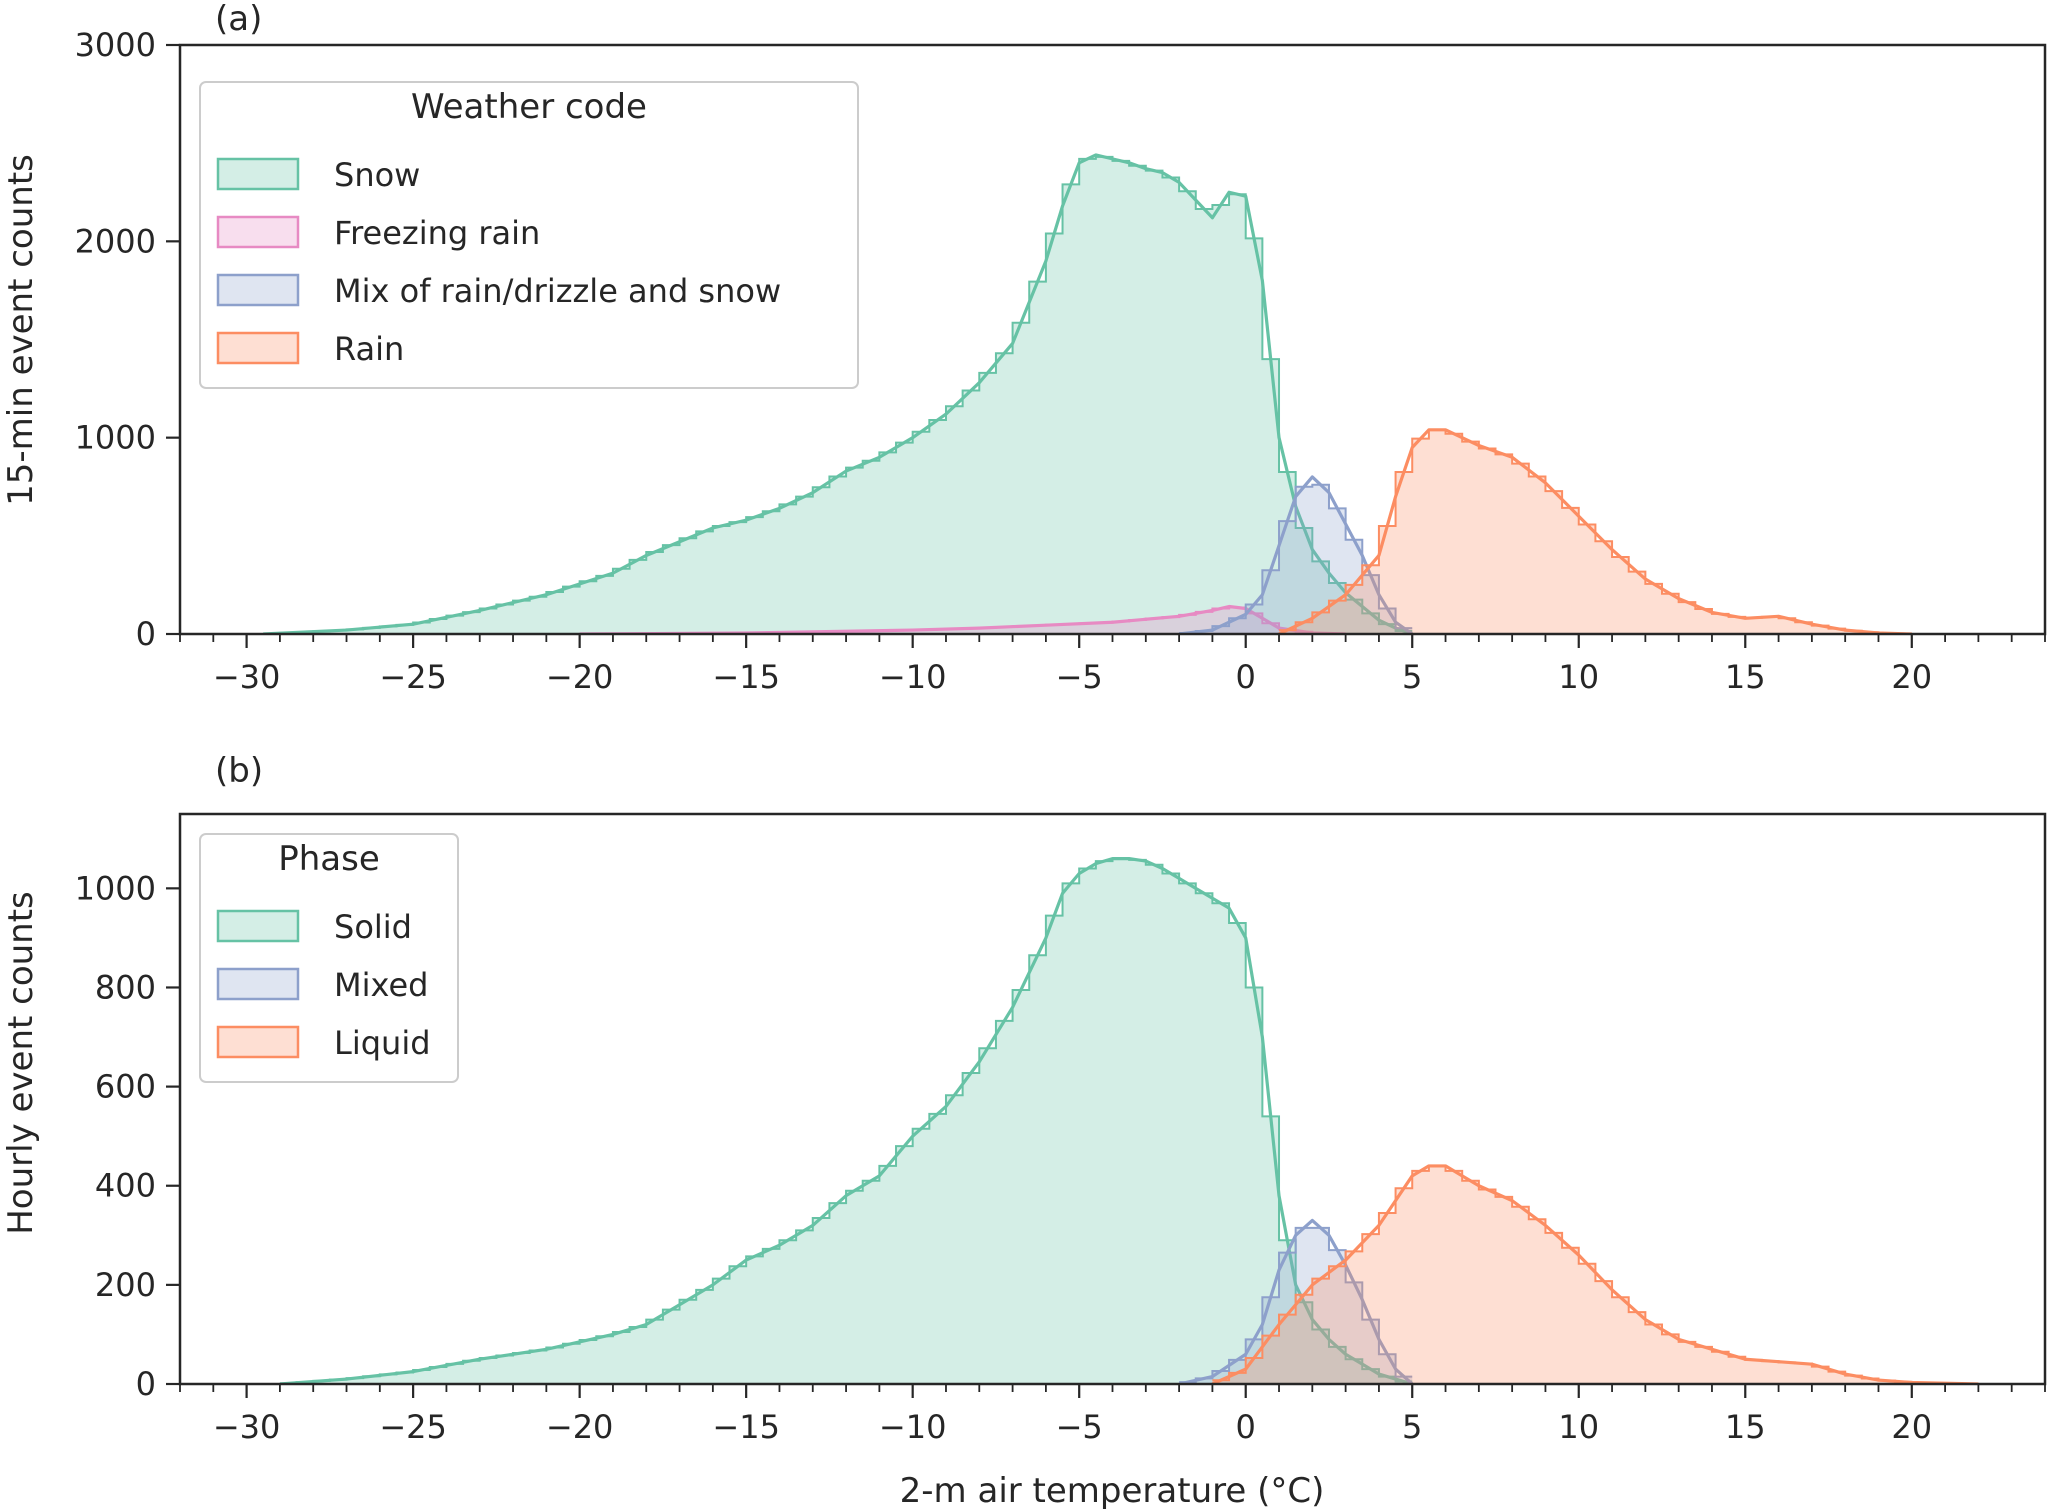 The width and height of the screenshot is (2067, 1512). I want to click on panel-a-y-tick-label: 1000, so click(115, 438).